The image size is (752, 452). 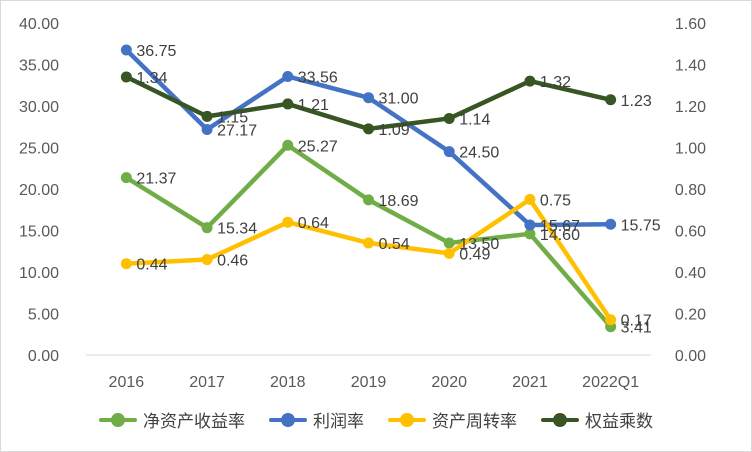 I want to click on legend-swatch-roe, so click(x=118, y=419).